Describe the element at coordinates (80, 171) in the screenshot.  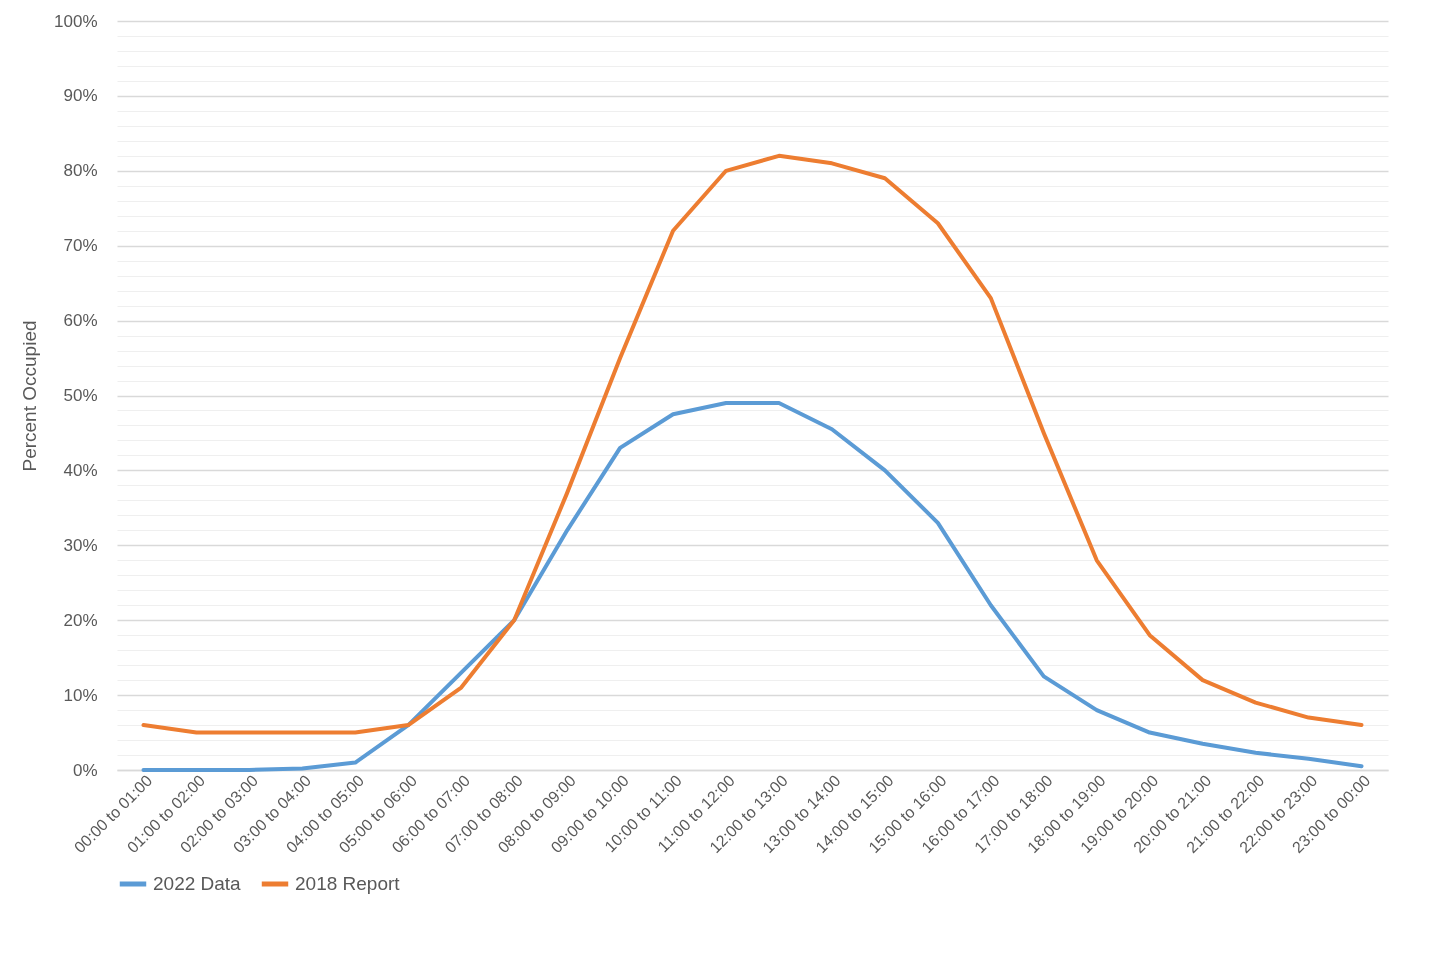
I see `y-tick-label: 80%` at that location.